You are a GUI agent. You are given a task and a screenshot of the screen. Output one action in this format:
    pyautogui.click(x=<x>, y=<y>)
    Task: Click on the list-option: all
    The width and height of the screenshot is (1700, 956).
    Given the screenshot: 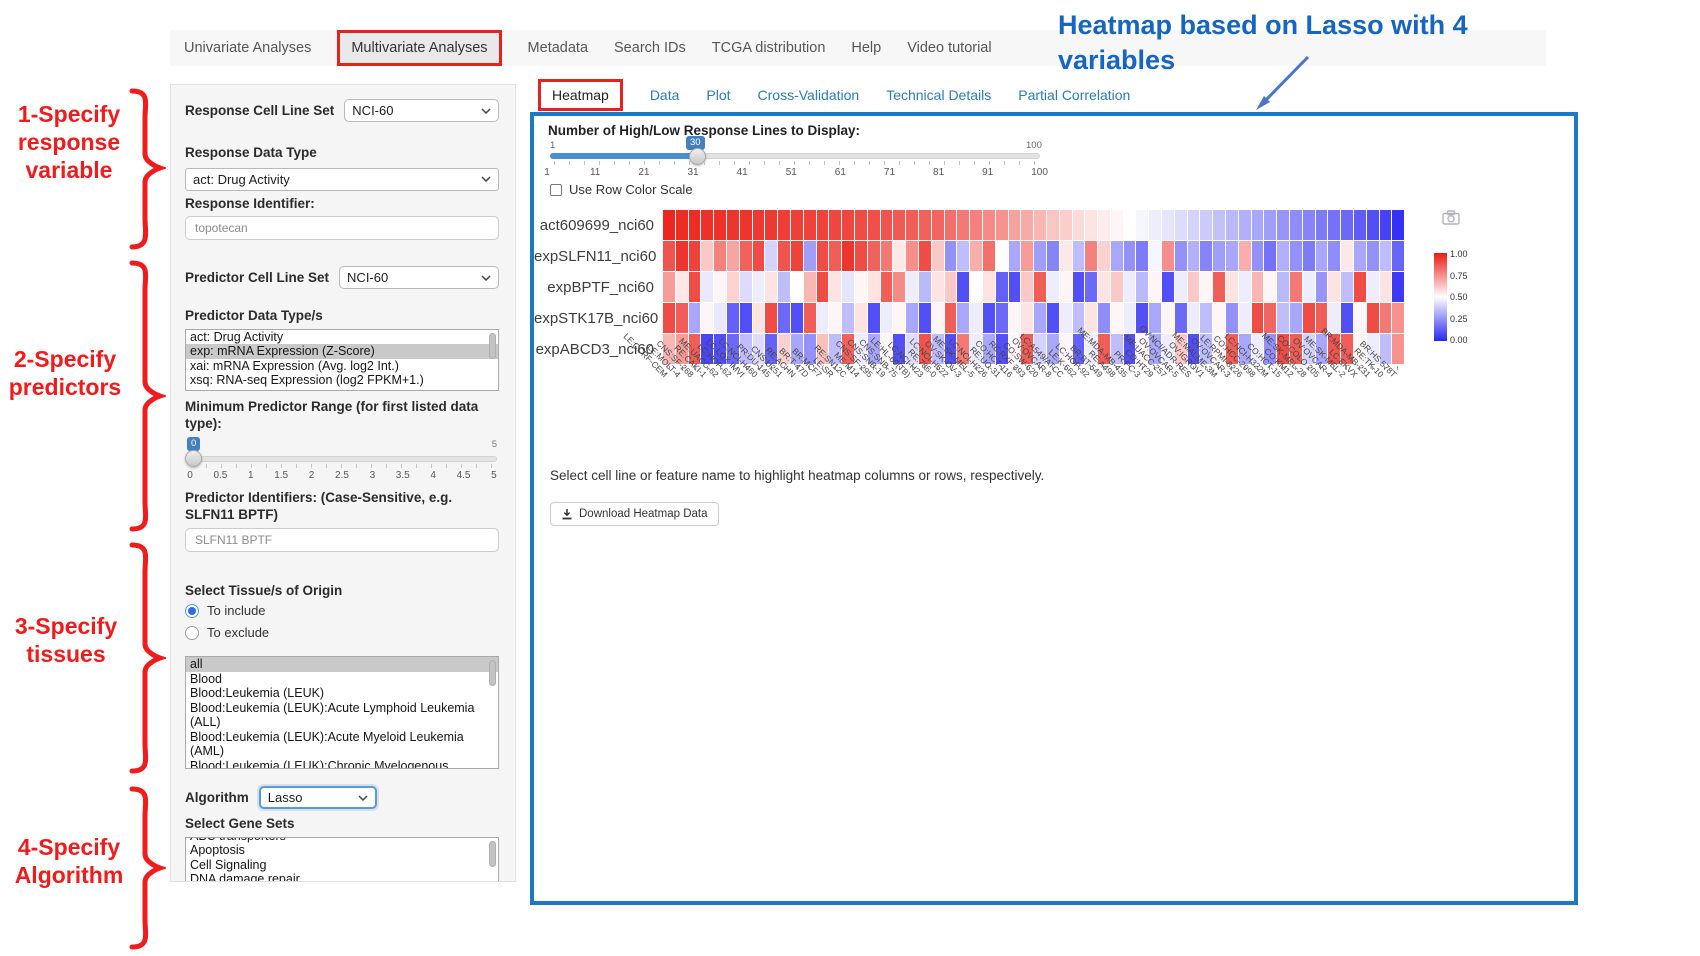 What is the action you would take?
    pyautogui.click(x=342, y=664)
    